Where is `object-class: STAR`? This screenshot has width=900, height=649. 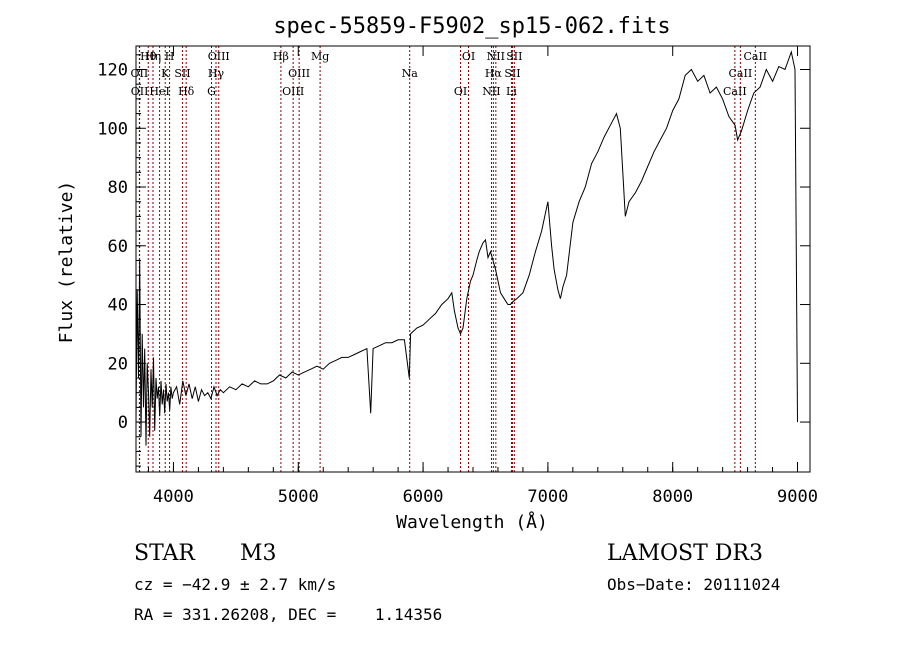
object-class: STAR is located at coordinates (165, 553).